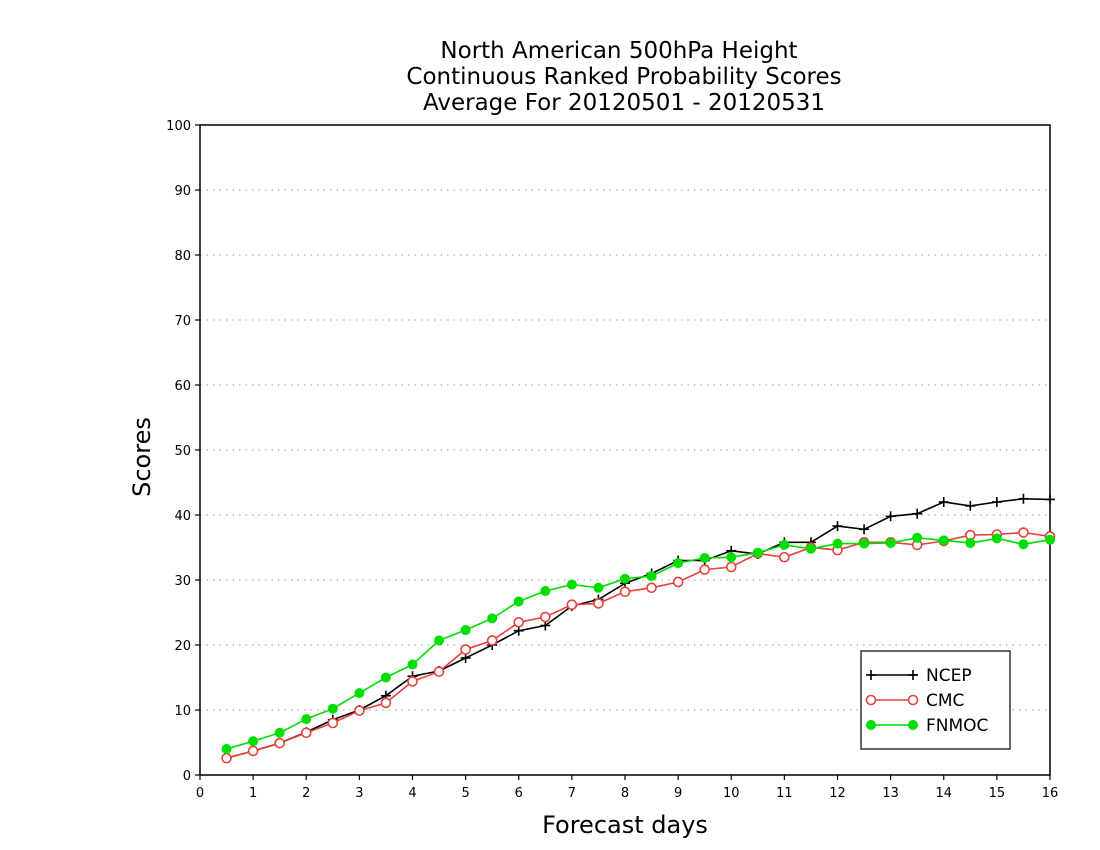  I want to click on x-tick-label: 1, so click(253, 793).